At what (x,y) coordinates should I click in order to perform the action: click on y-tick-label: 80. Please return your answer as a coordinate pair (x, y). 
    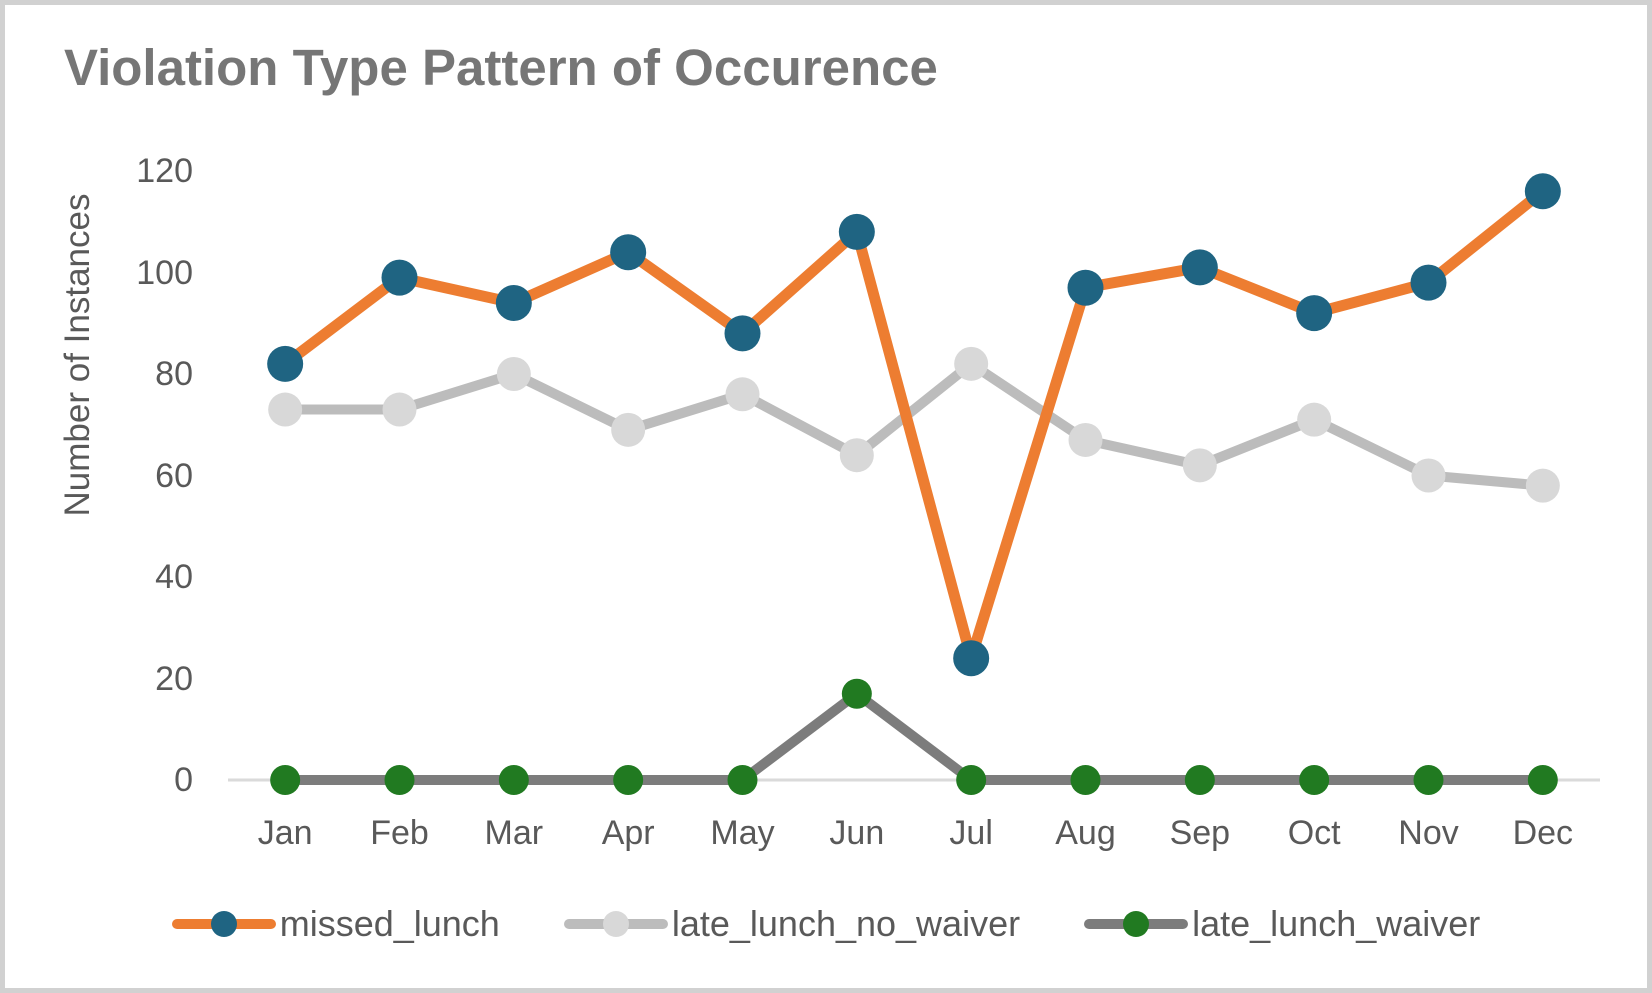
    Looking at the image, I should click on (174, 374).